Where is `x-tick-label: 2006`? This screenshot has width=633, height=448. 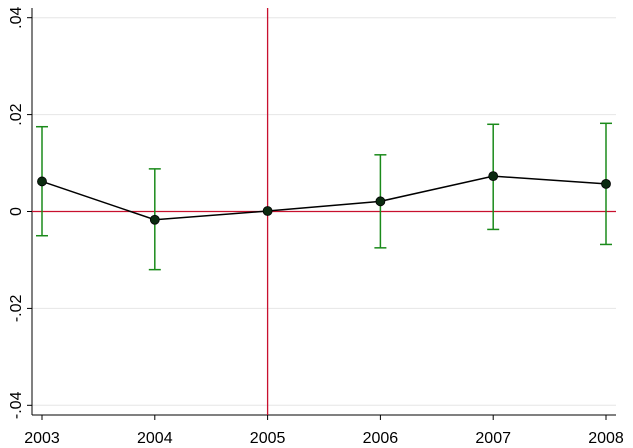
x-tick-label: 2006 is located at coordinates (381, 438).